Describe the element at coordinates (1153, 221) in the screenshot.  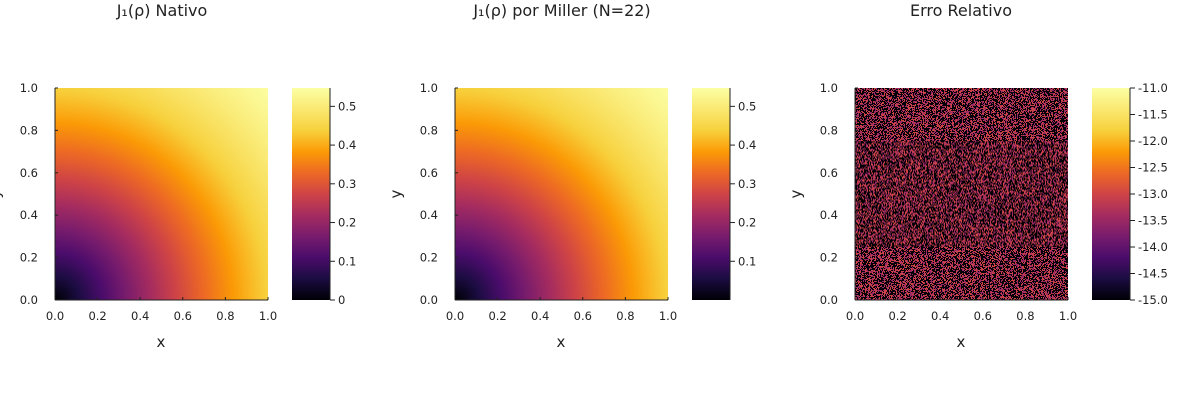
I see `colorbar-tick-label: -13.5` at that location.